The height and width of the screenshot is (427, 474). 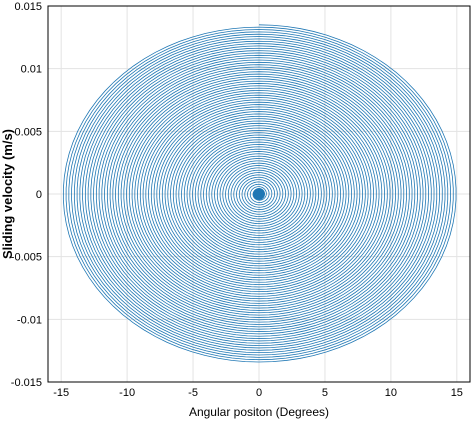 I want to click on spiral-center-point, so click(x=259, y=194).